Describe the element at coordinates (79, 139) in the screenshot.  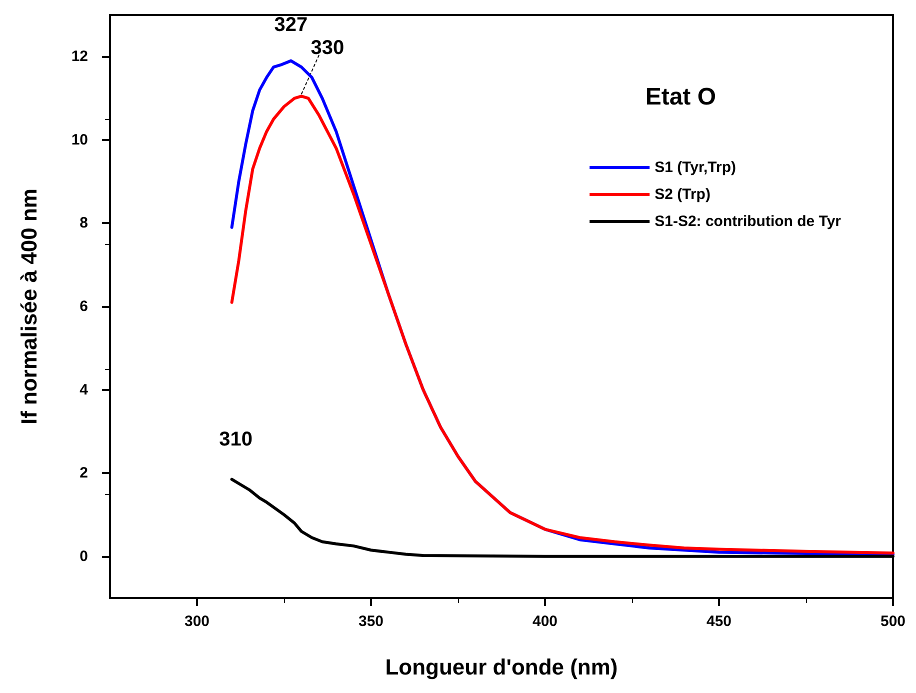
I see `y-tick-label: 10` at that location.